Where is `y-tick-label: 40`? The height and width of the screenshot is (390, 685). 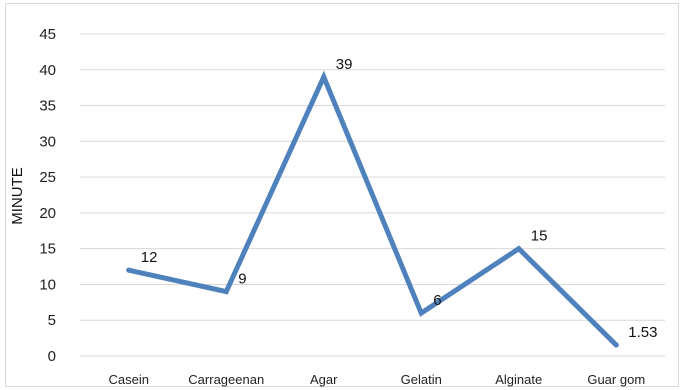
y-tick-label: 40 is located at coordinates (47, 70).